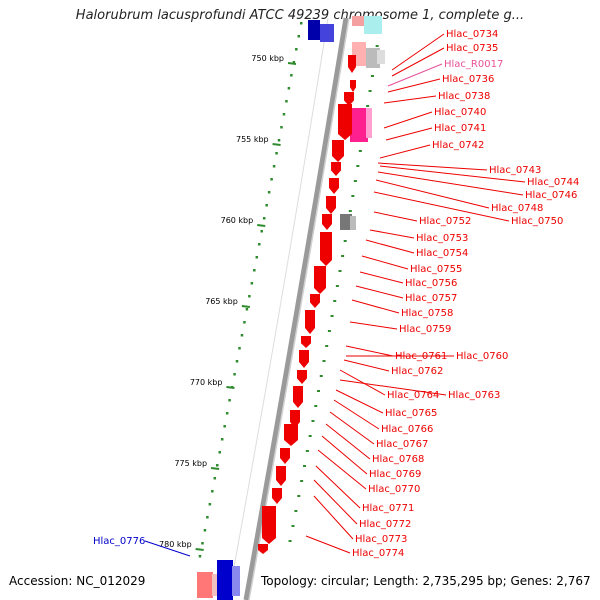 The image size is (600, 600). I want to click on gene-label: Hlac_0770, so click(394, 489).